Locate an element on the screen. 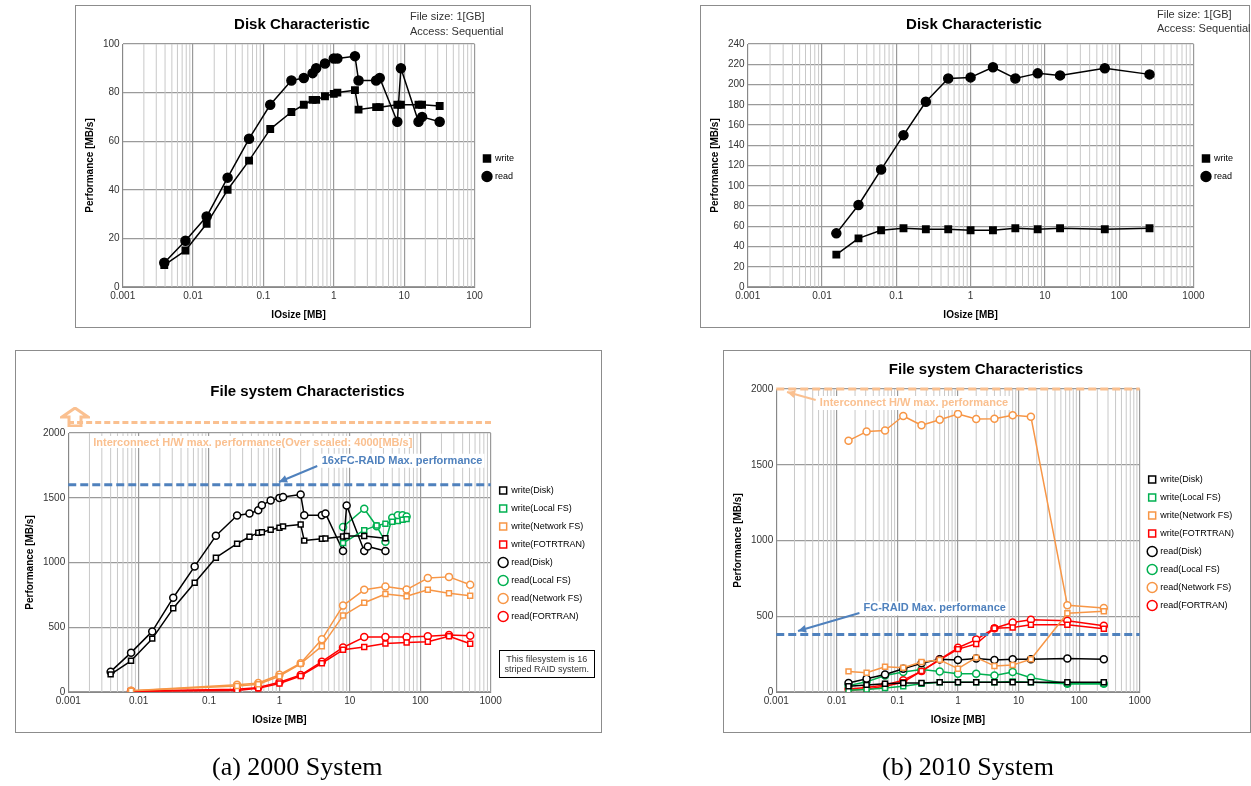 Image resolution: width=1251 pixels, height=786 pixels. ref-line-label: FC-RAID Max. performance is located at coordinates (934, 607).